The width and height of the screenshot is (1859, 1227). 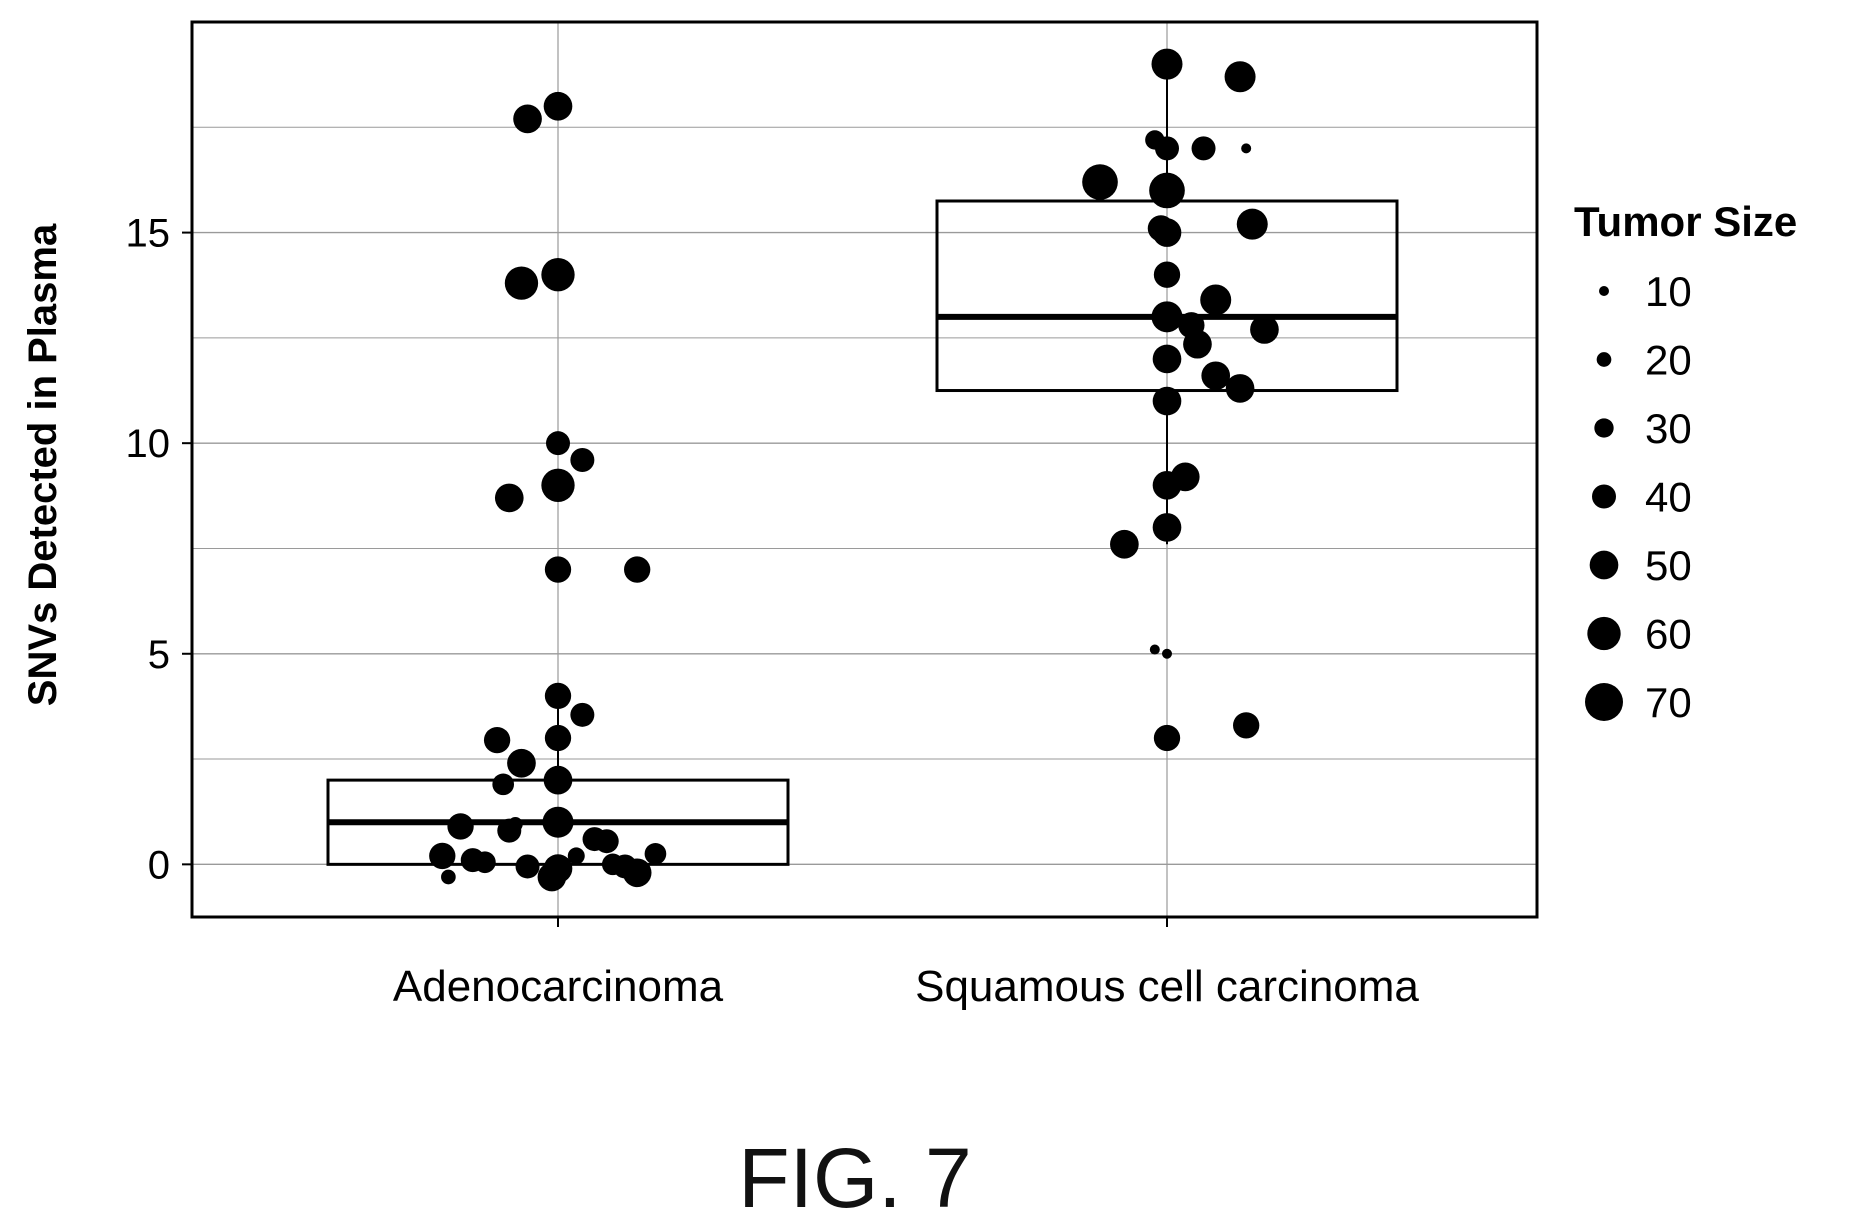 I want to click on y-tick-label: 10, so click(x=148, y=444).